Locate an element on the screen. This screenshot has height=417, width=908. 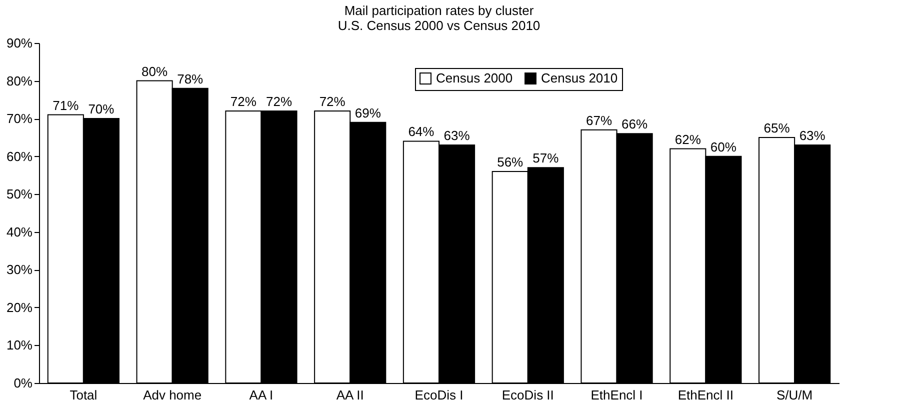
x-tick-label: EcoDis II is located at coordinates (528, 395).